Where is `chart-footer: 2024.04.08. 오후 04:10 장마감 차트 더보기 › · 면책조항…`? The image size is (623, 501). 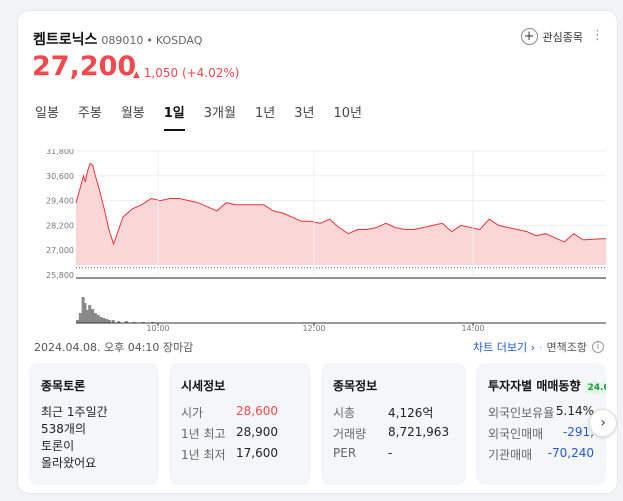
chart-footer: 2024.04.08. 오후 04:10 장마감 차트 더보기 › · 면책조항… is located at coordinates (319, 347).